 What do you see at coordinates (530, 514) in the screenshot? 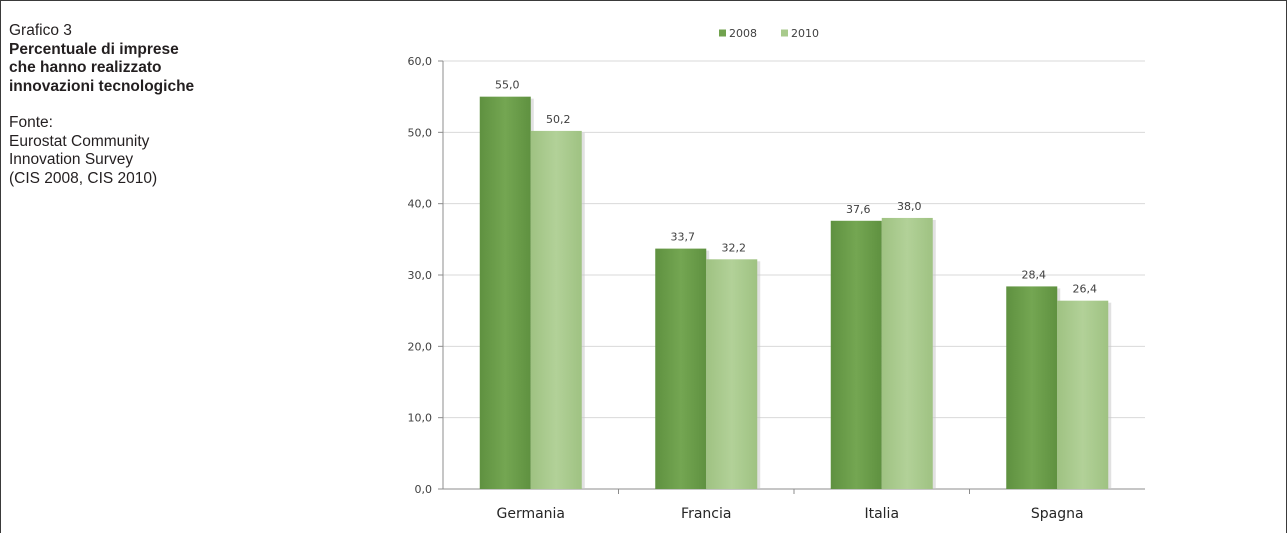
I see `x-category-label: Germania` at bounding box center [530, 514].